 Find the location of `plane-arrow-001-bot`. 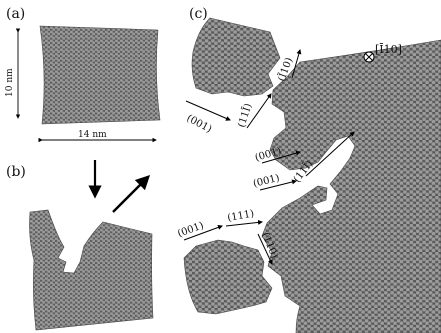

plane-arrow-001-bot is located at coordinates (203, 233).